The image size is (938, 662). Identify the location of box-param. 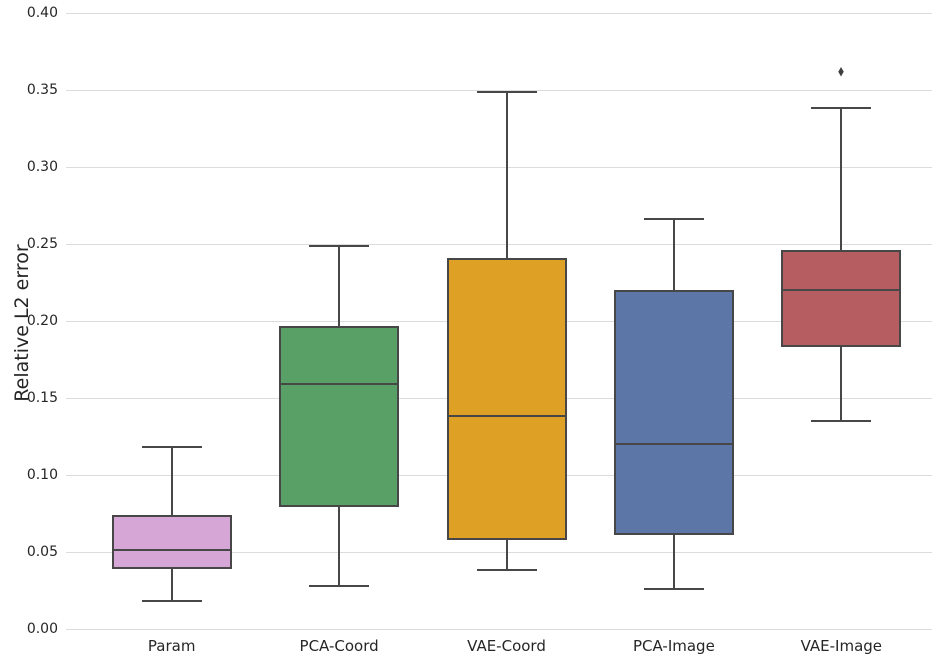
(171, 542).